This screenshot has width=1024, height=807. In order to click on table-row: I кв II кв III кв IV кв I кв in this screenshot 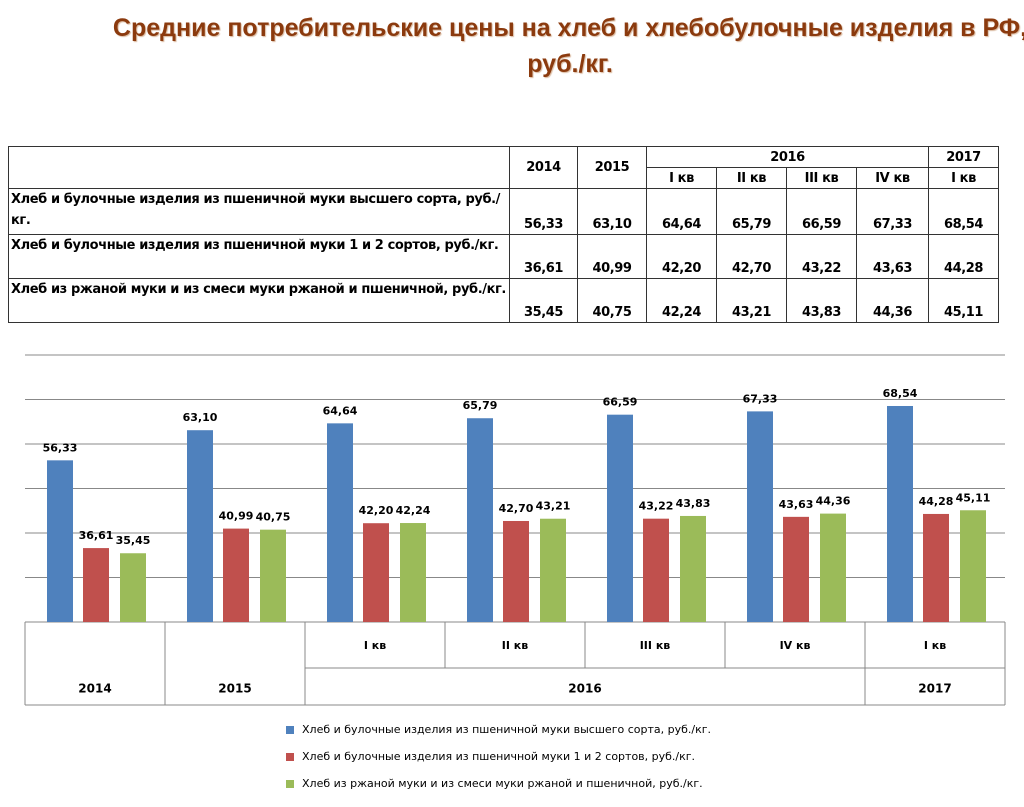, I will do `click(504, 178)`.